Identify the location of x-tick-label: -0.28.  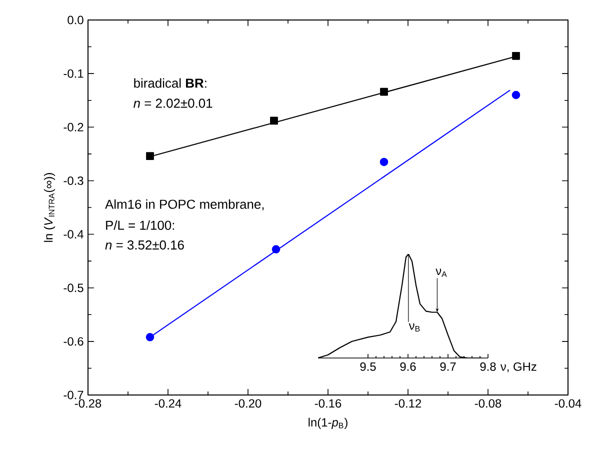
(88, 403).